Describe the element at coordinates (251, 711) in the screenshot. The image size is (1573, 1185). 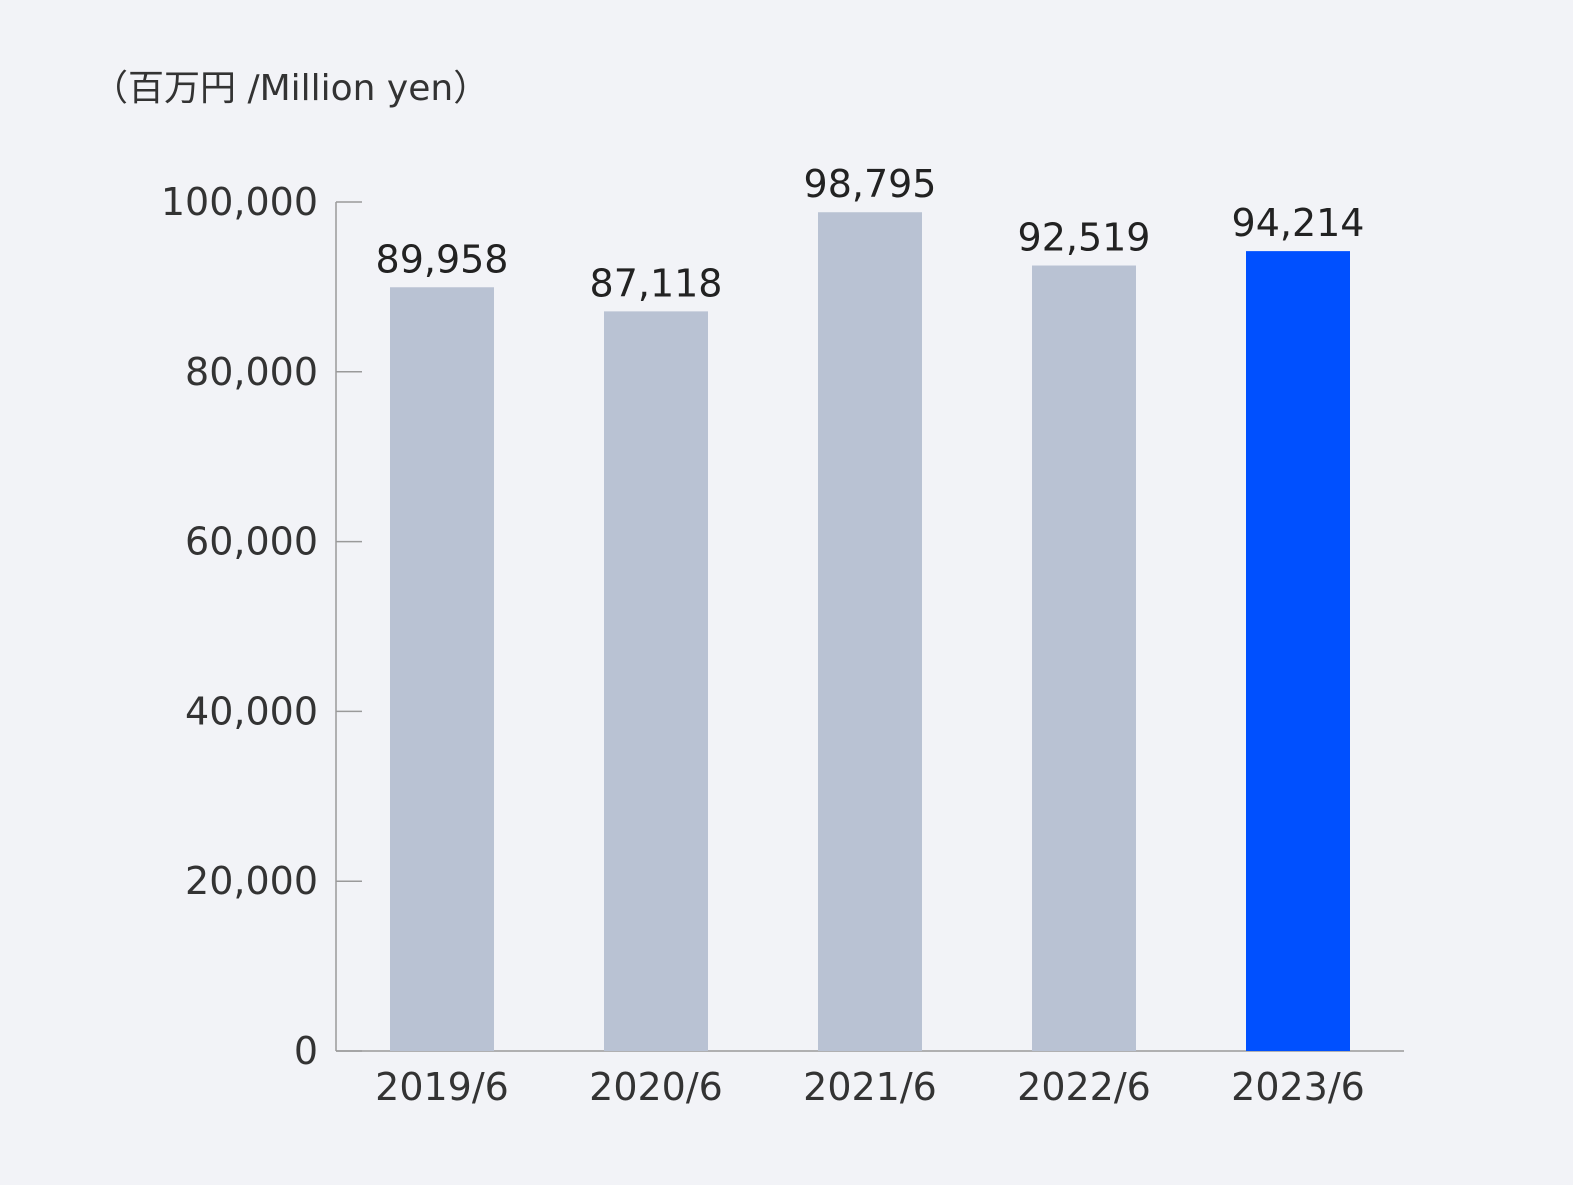
I see `y-tick-label: 40,000` at that location.